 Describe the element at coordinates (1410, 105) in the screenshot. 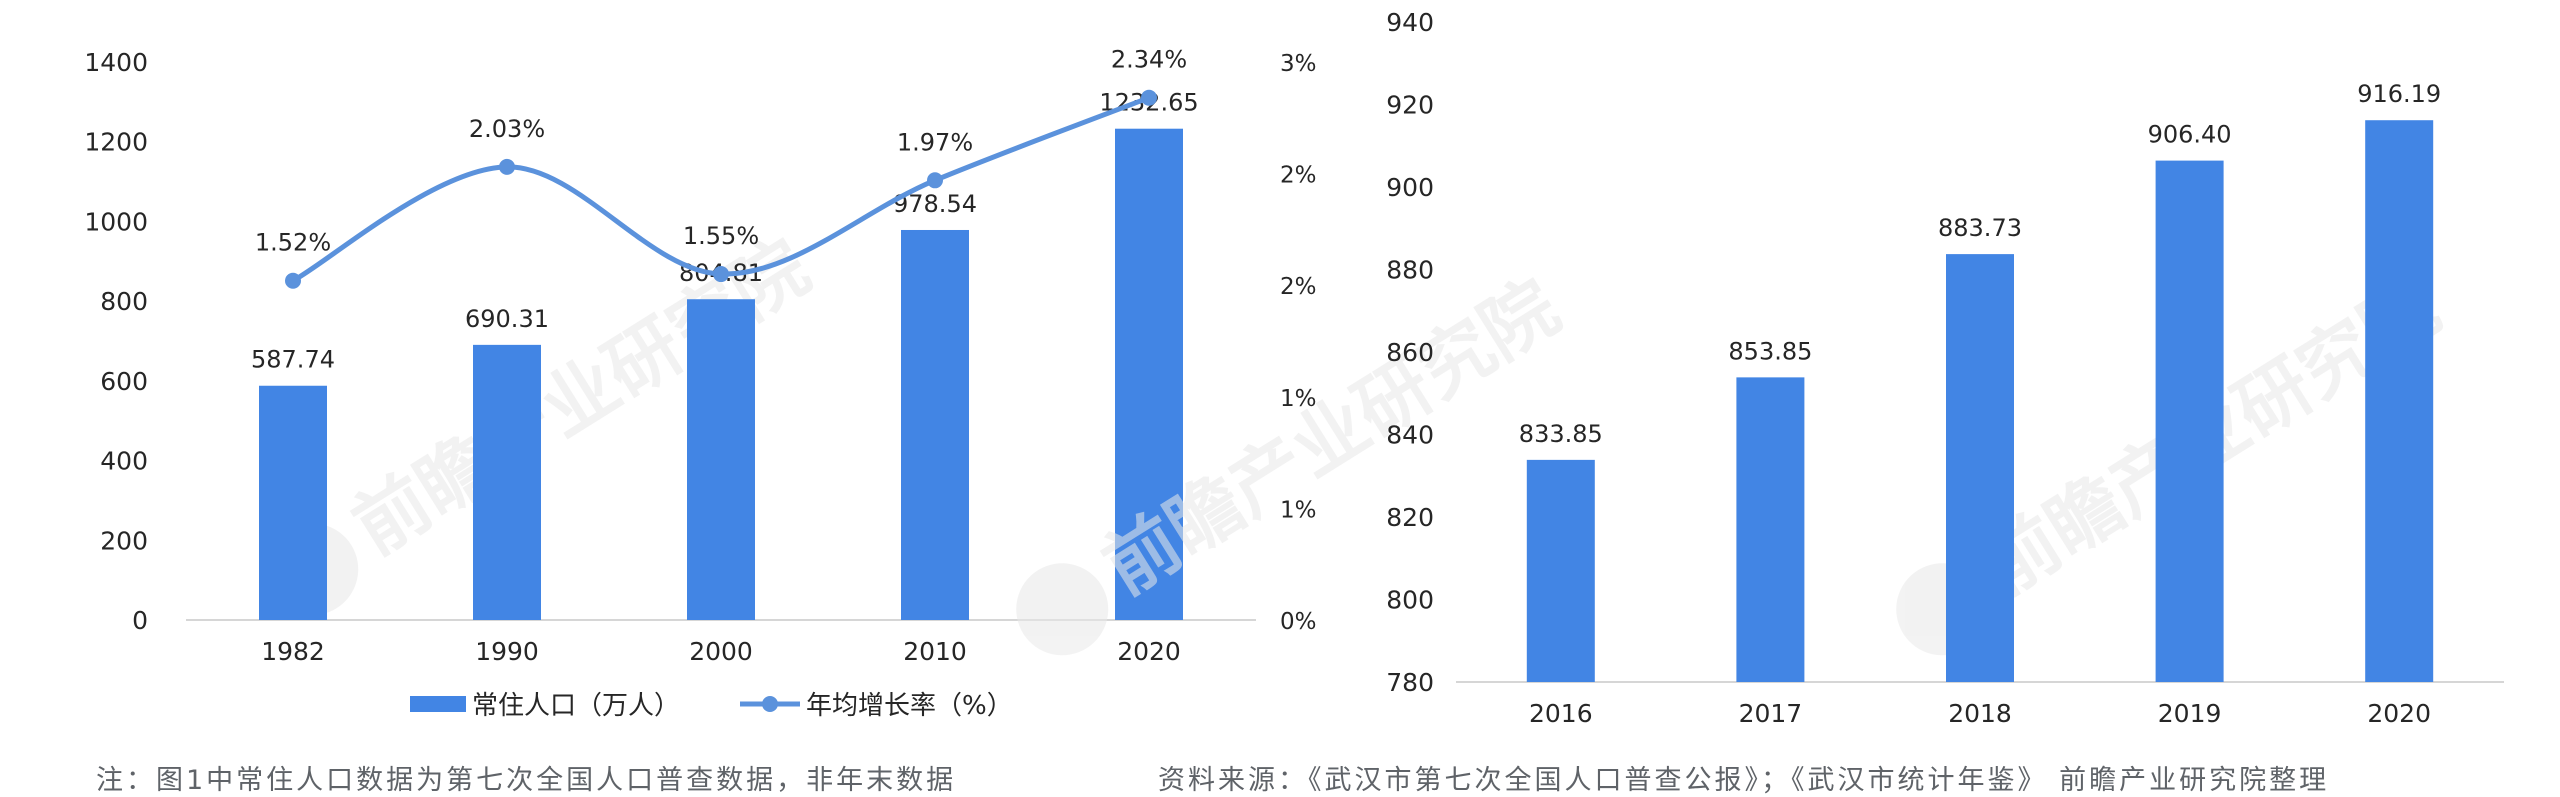

I see `y-tick-label: 920` at that location.